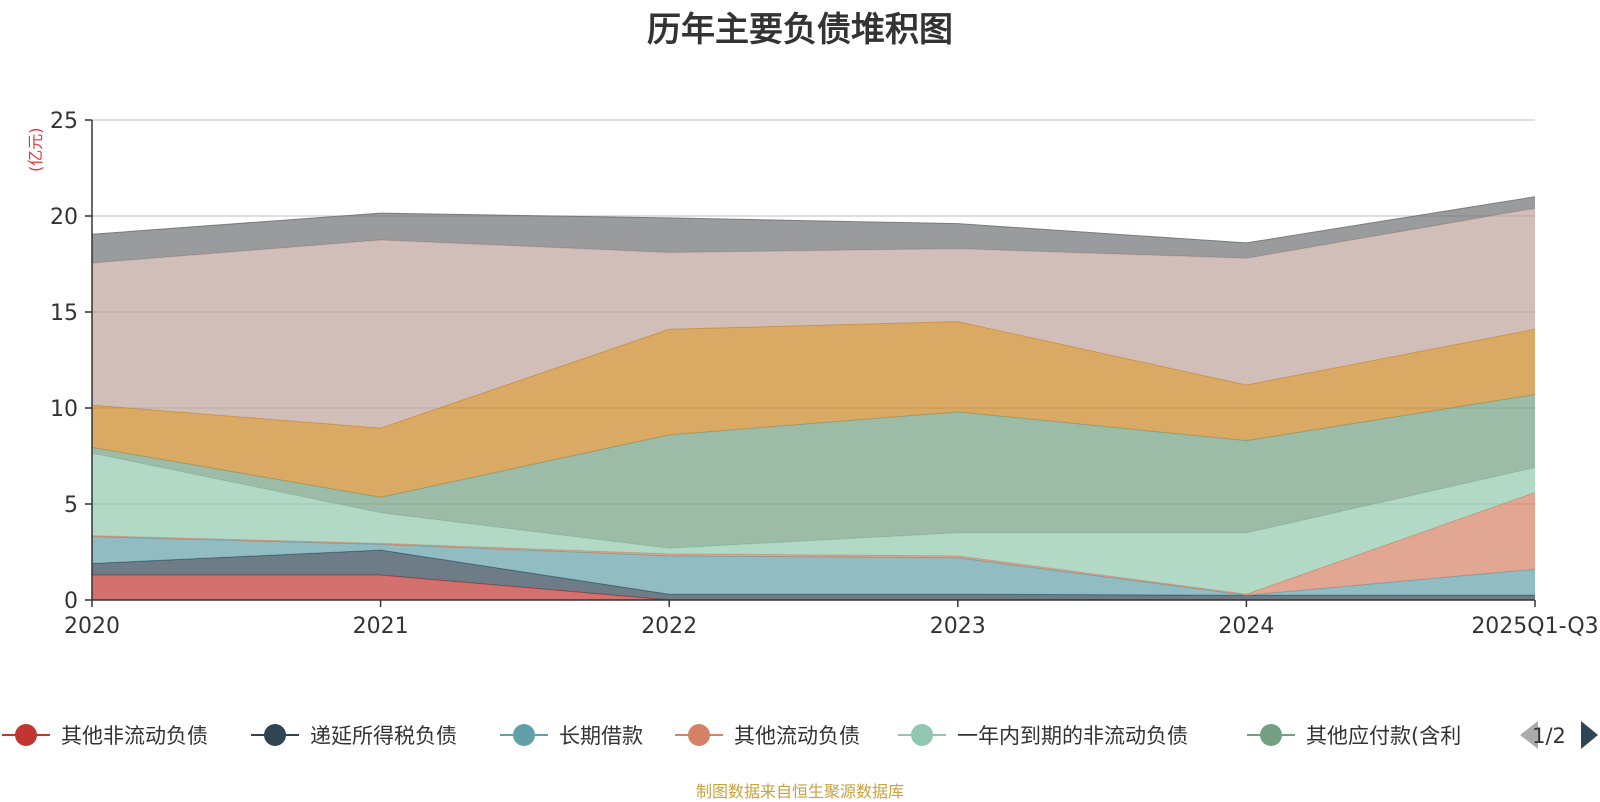 The height and width of the screenshot is (802, 1600). Describe the element at coordinates (1246, 626) in the screenshot. I see `x-tick-label: 2024` at that location.